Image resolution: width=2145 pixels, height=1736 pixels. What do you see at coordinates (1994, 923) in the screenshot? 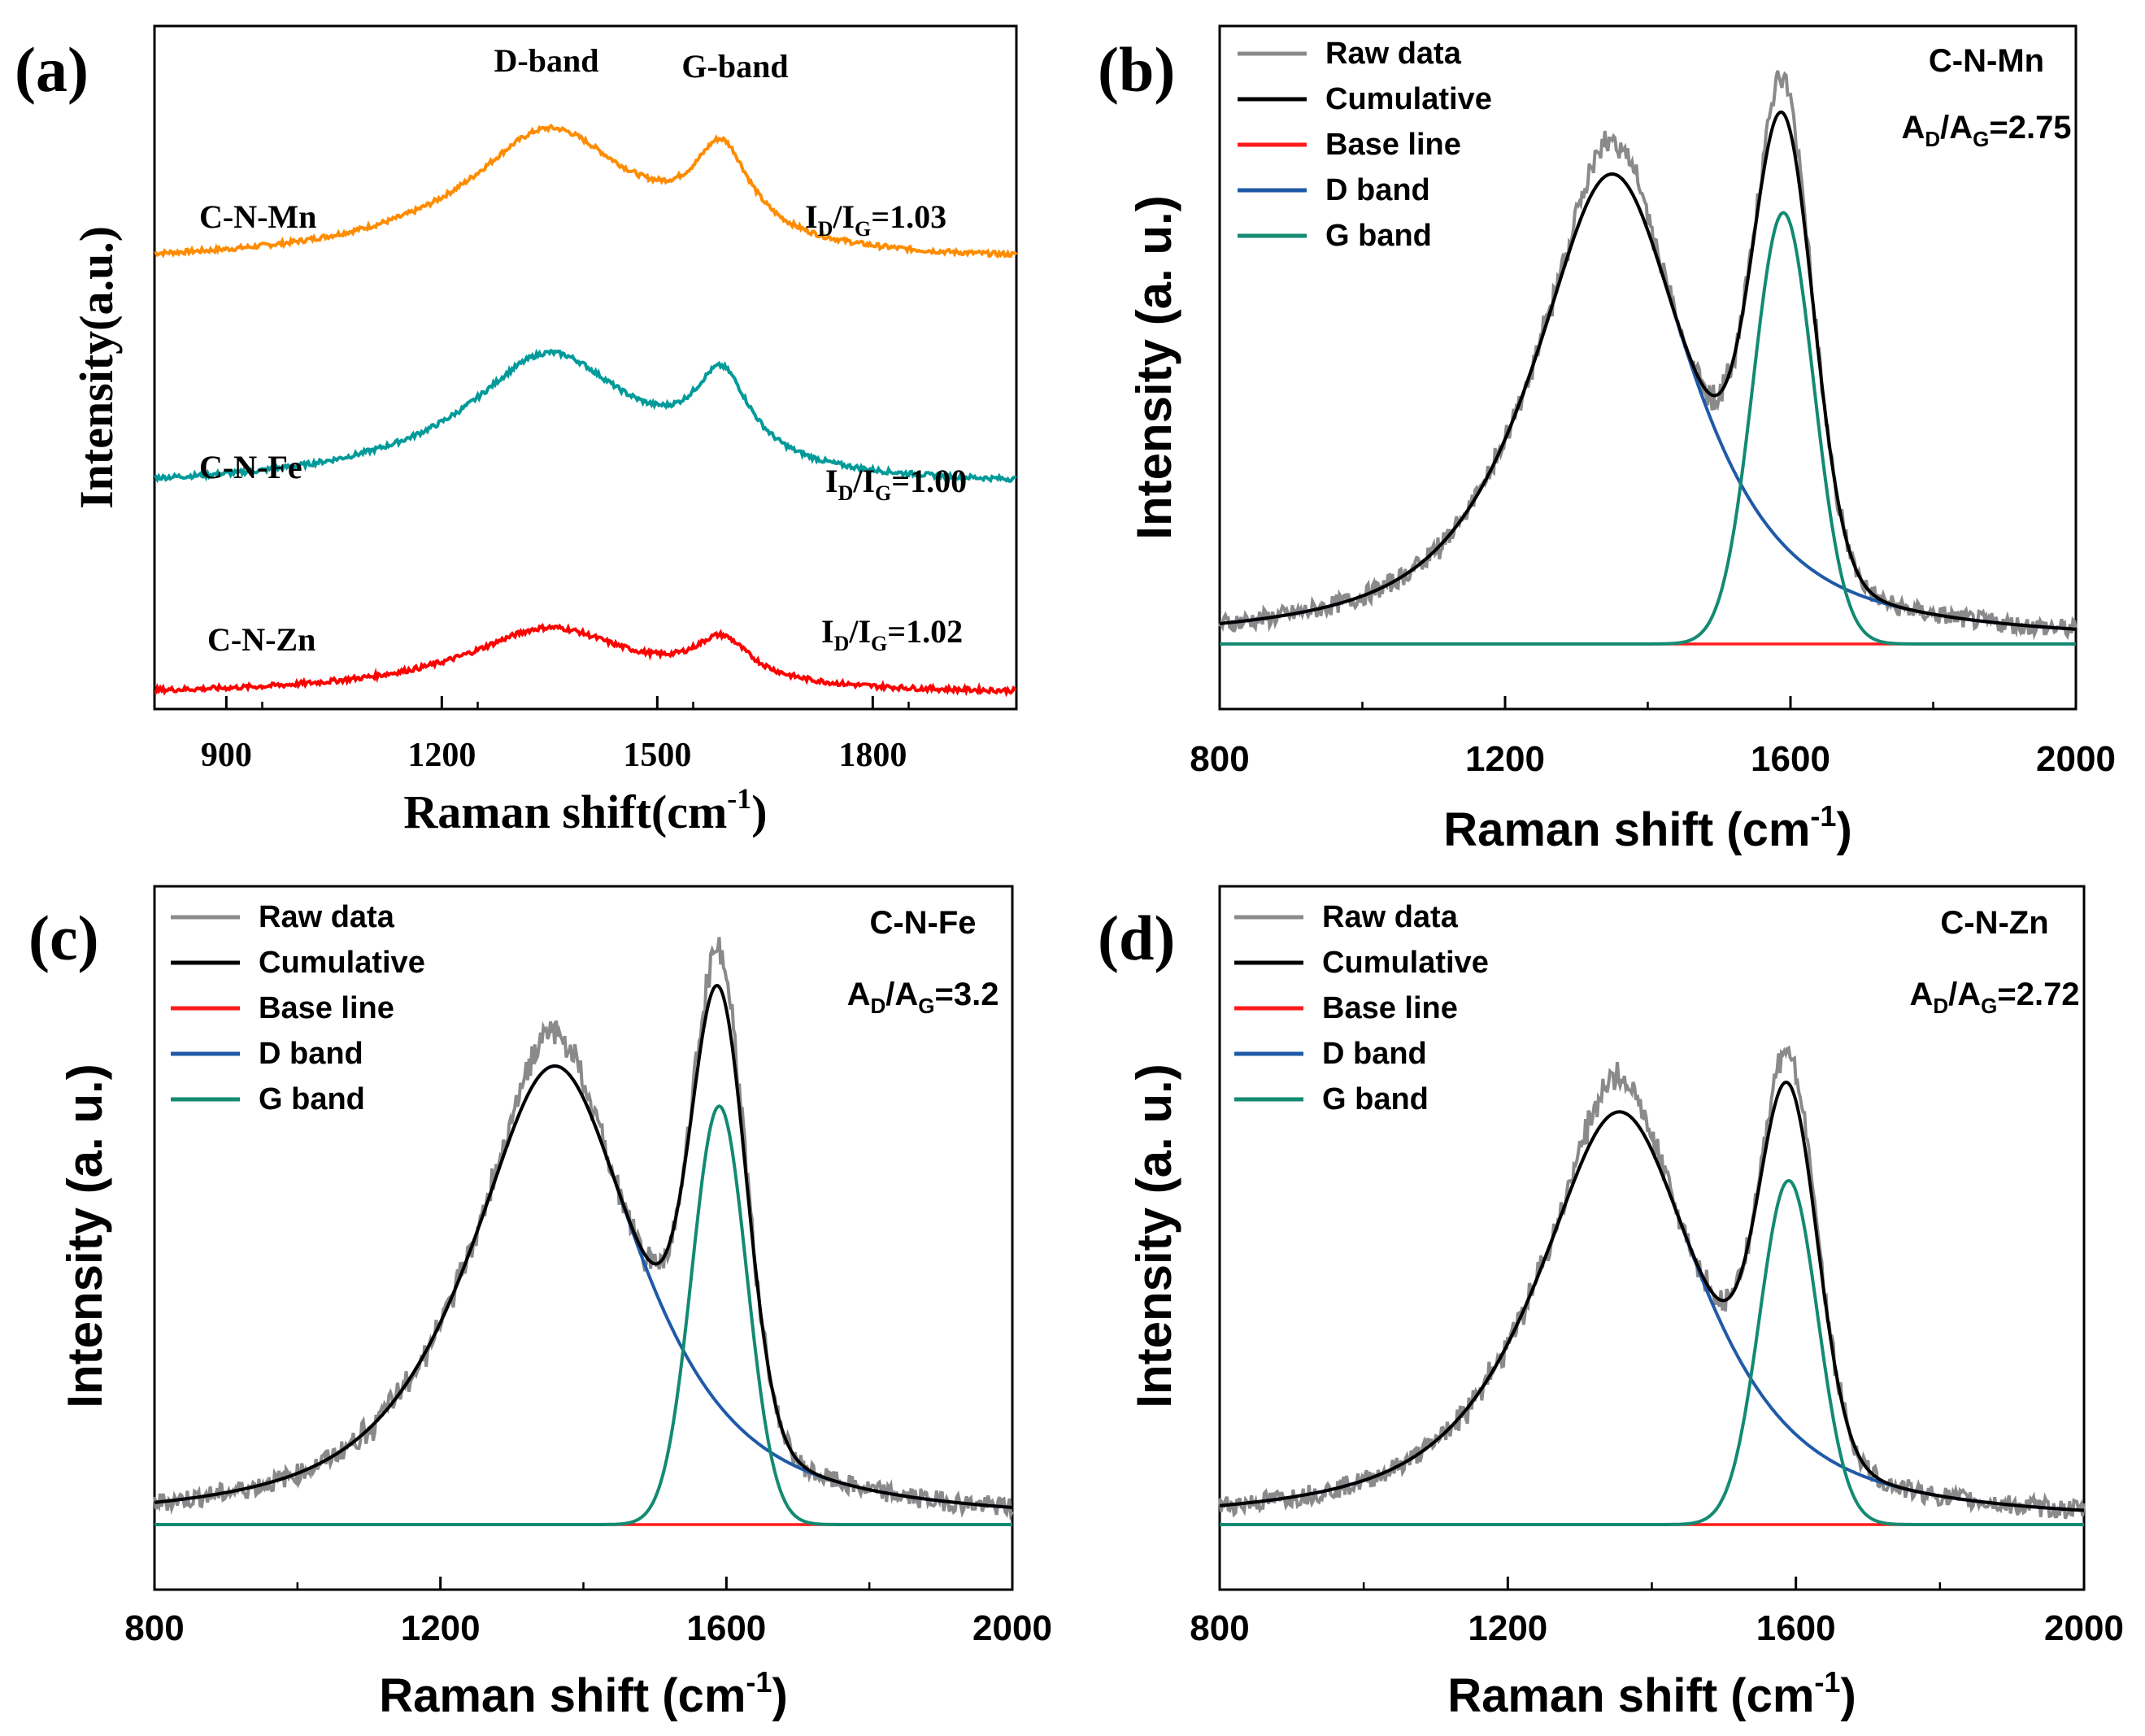
I see `panel-d-sample: C-N-Zn` at bounding box center [1994, 923].